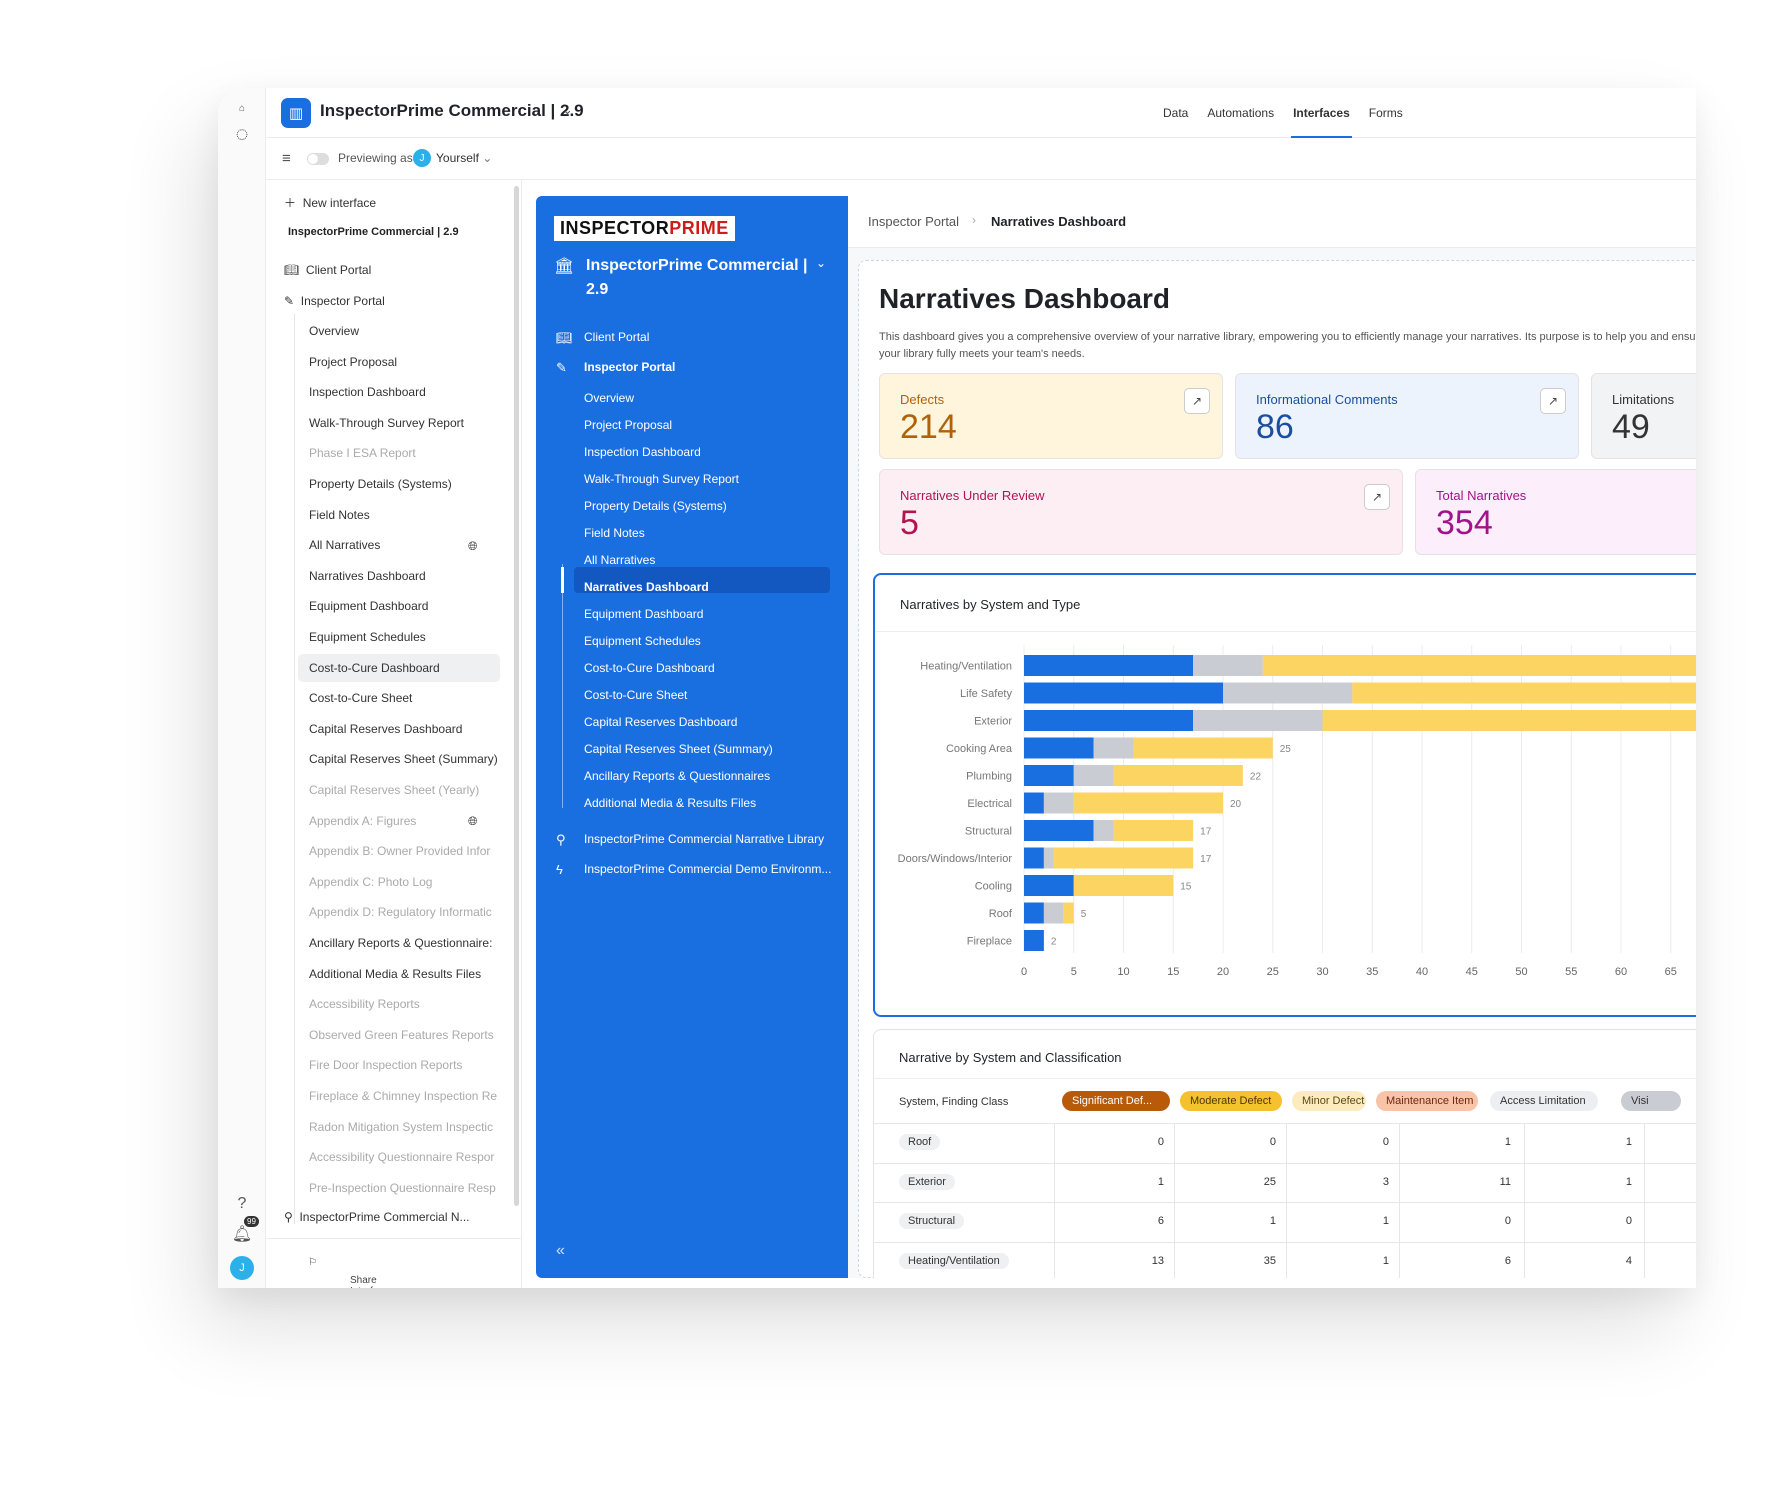 The image size is (1772, 1492). What do you see at coordinates (363, 820) in the screenshot?
I see `sidebar-page-item: Appendix A: Figures` at bounding box center [363, 820].